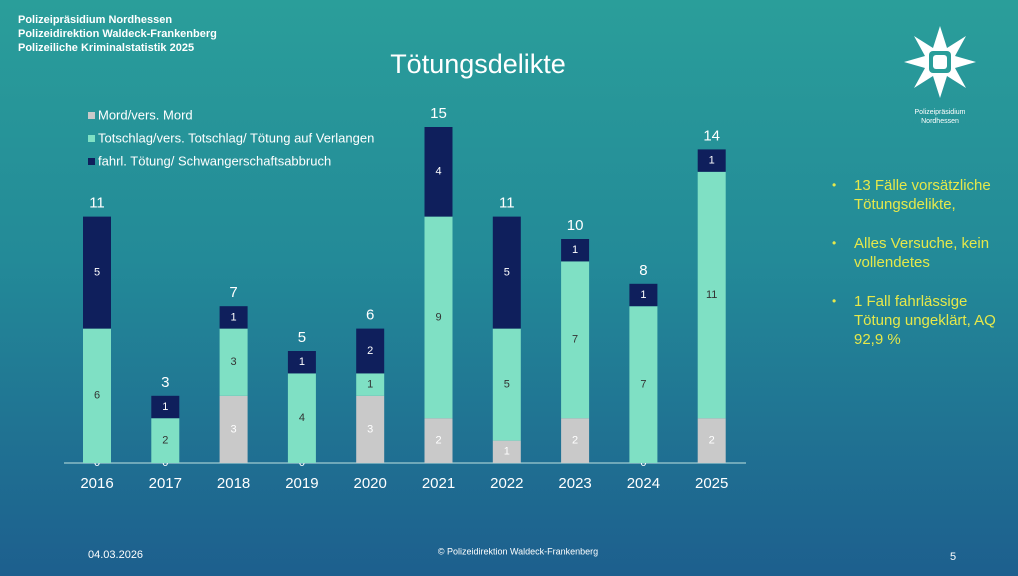 The image size is (1018, 576). What do you see at coordinates (575, 225) in the screenshot?
I see `total-label: 10` at bounding box center [575, 225].